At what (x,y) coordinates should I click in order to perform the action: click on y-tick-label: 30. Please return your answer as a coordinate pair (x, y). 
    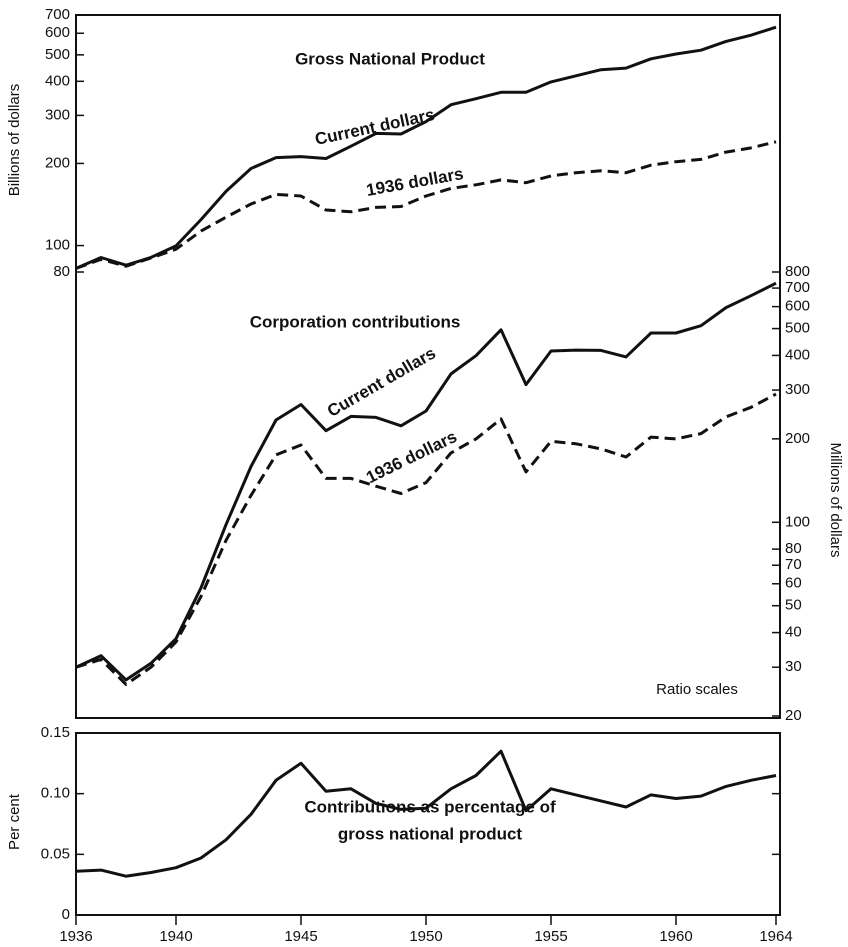
    Looking at the image, I should click on (793, 666).